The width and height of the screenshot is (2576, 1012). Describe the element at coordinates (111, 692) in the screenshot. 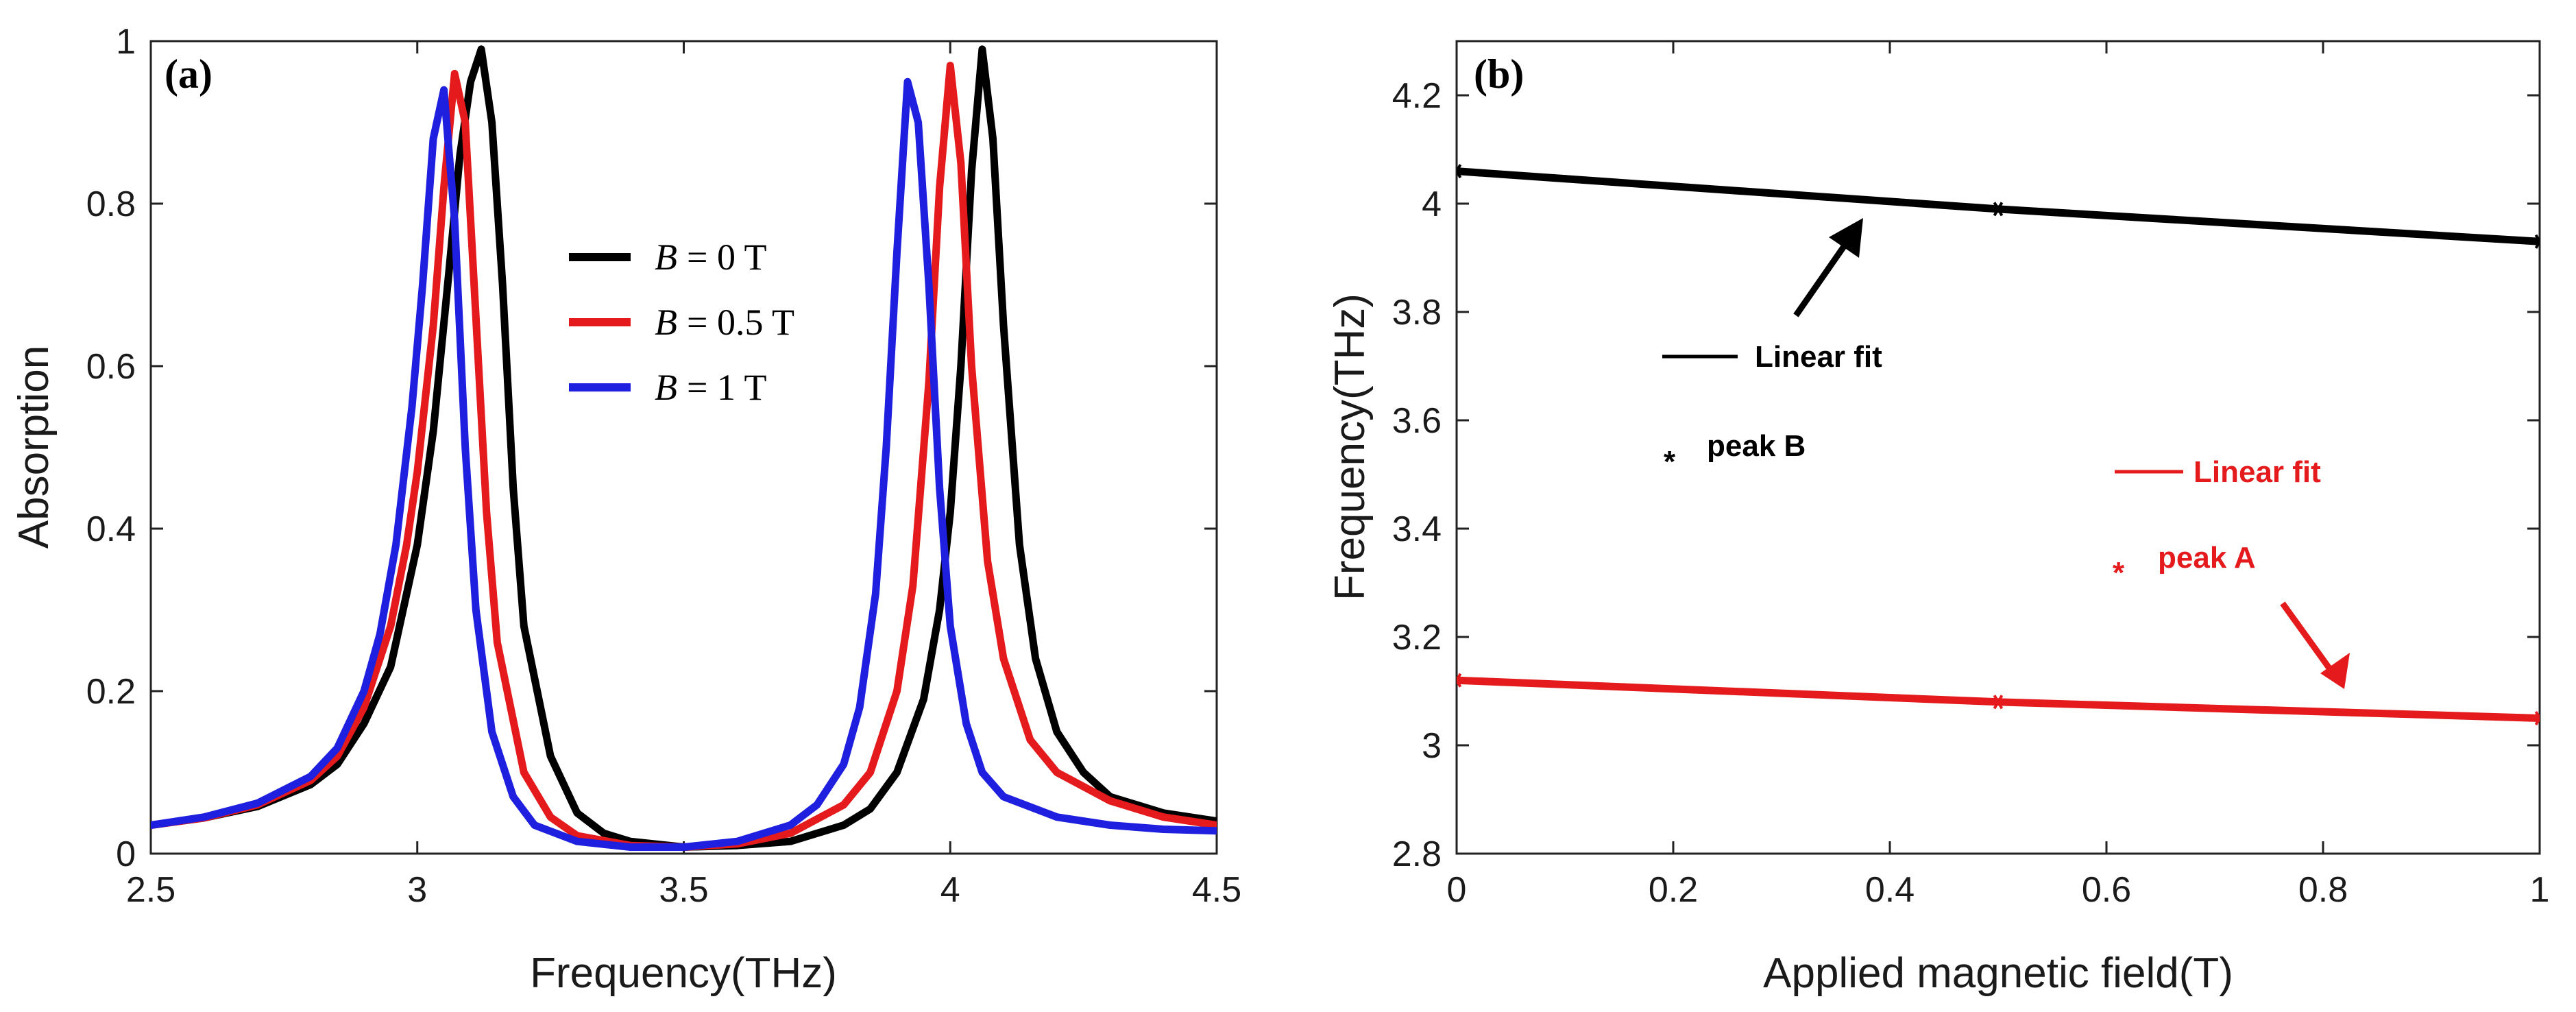

I see `panel-a-y-tick-label: 0.2` at that location.